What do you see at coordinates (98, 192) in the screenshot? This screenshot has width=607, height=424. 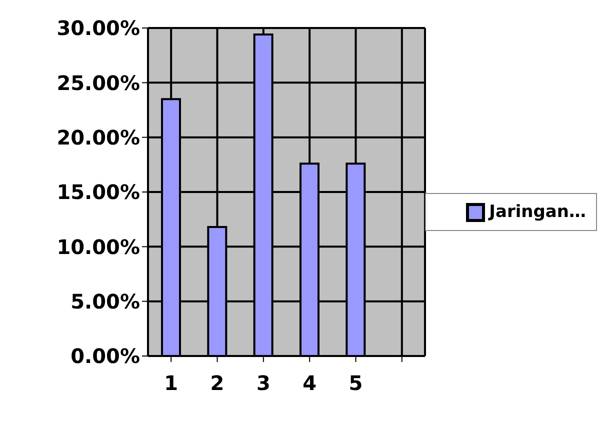 I see `y-tick-label: 15.00%` at bounding box center [98, 192].